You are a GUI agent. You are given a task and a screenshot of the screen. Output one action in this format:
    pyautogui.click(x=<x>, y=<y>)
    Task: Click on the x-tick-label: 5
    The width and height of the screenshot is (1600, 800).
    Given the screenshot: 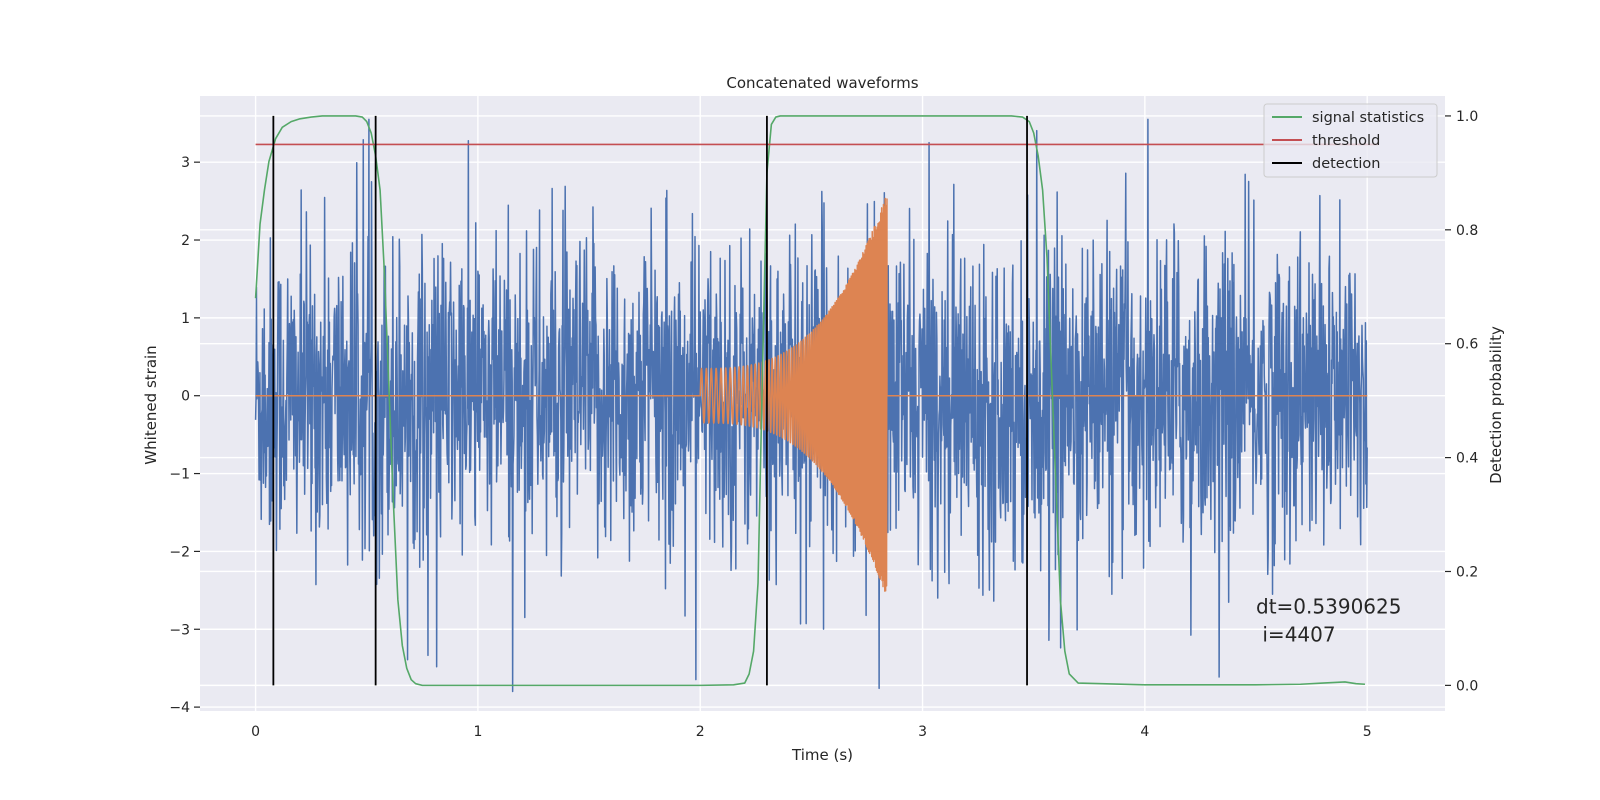 What is the action you would take?
    pyautogui.click(x=1367, y=732)
    